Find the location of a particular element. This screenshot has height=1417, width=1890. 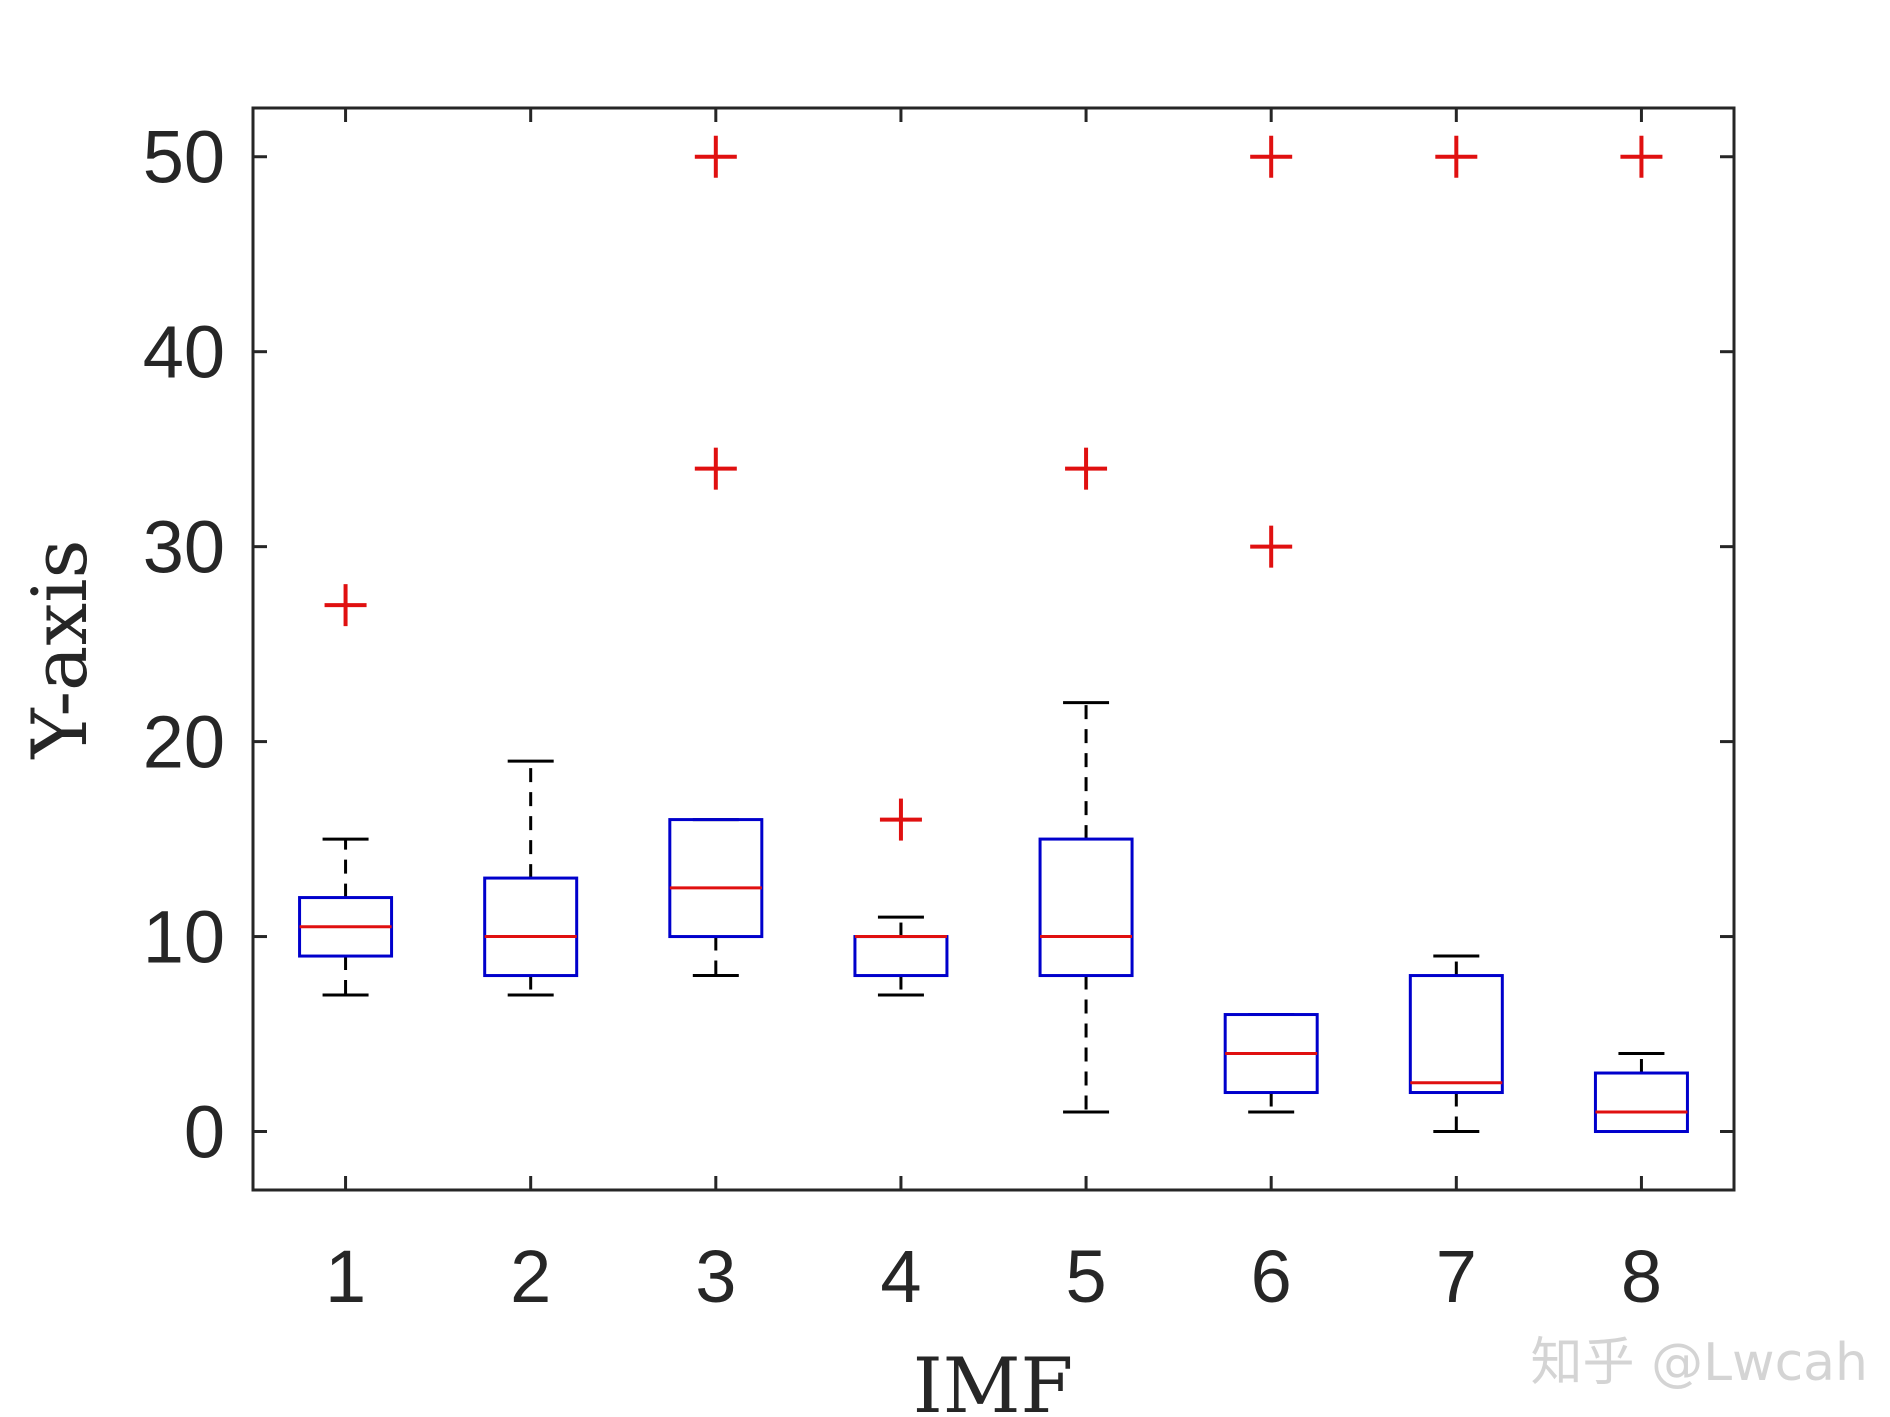

x-tick-label-6: 6 is located at coordinates (1271, 1276).